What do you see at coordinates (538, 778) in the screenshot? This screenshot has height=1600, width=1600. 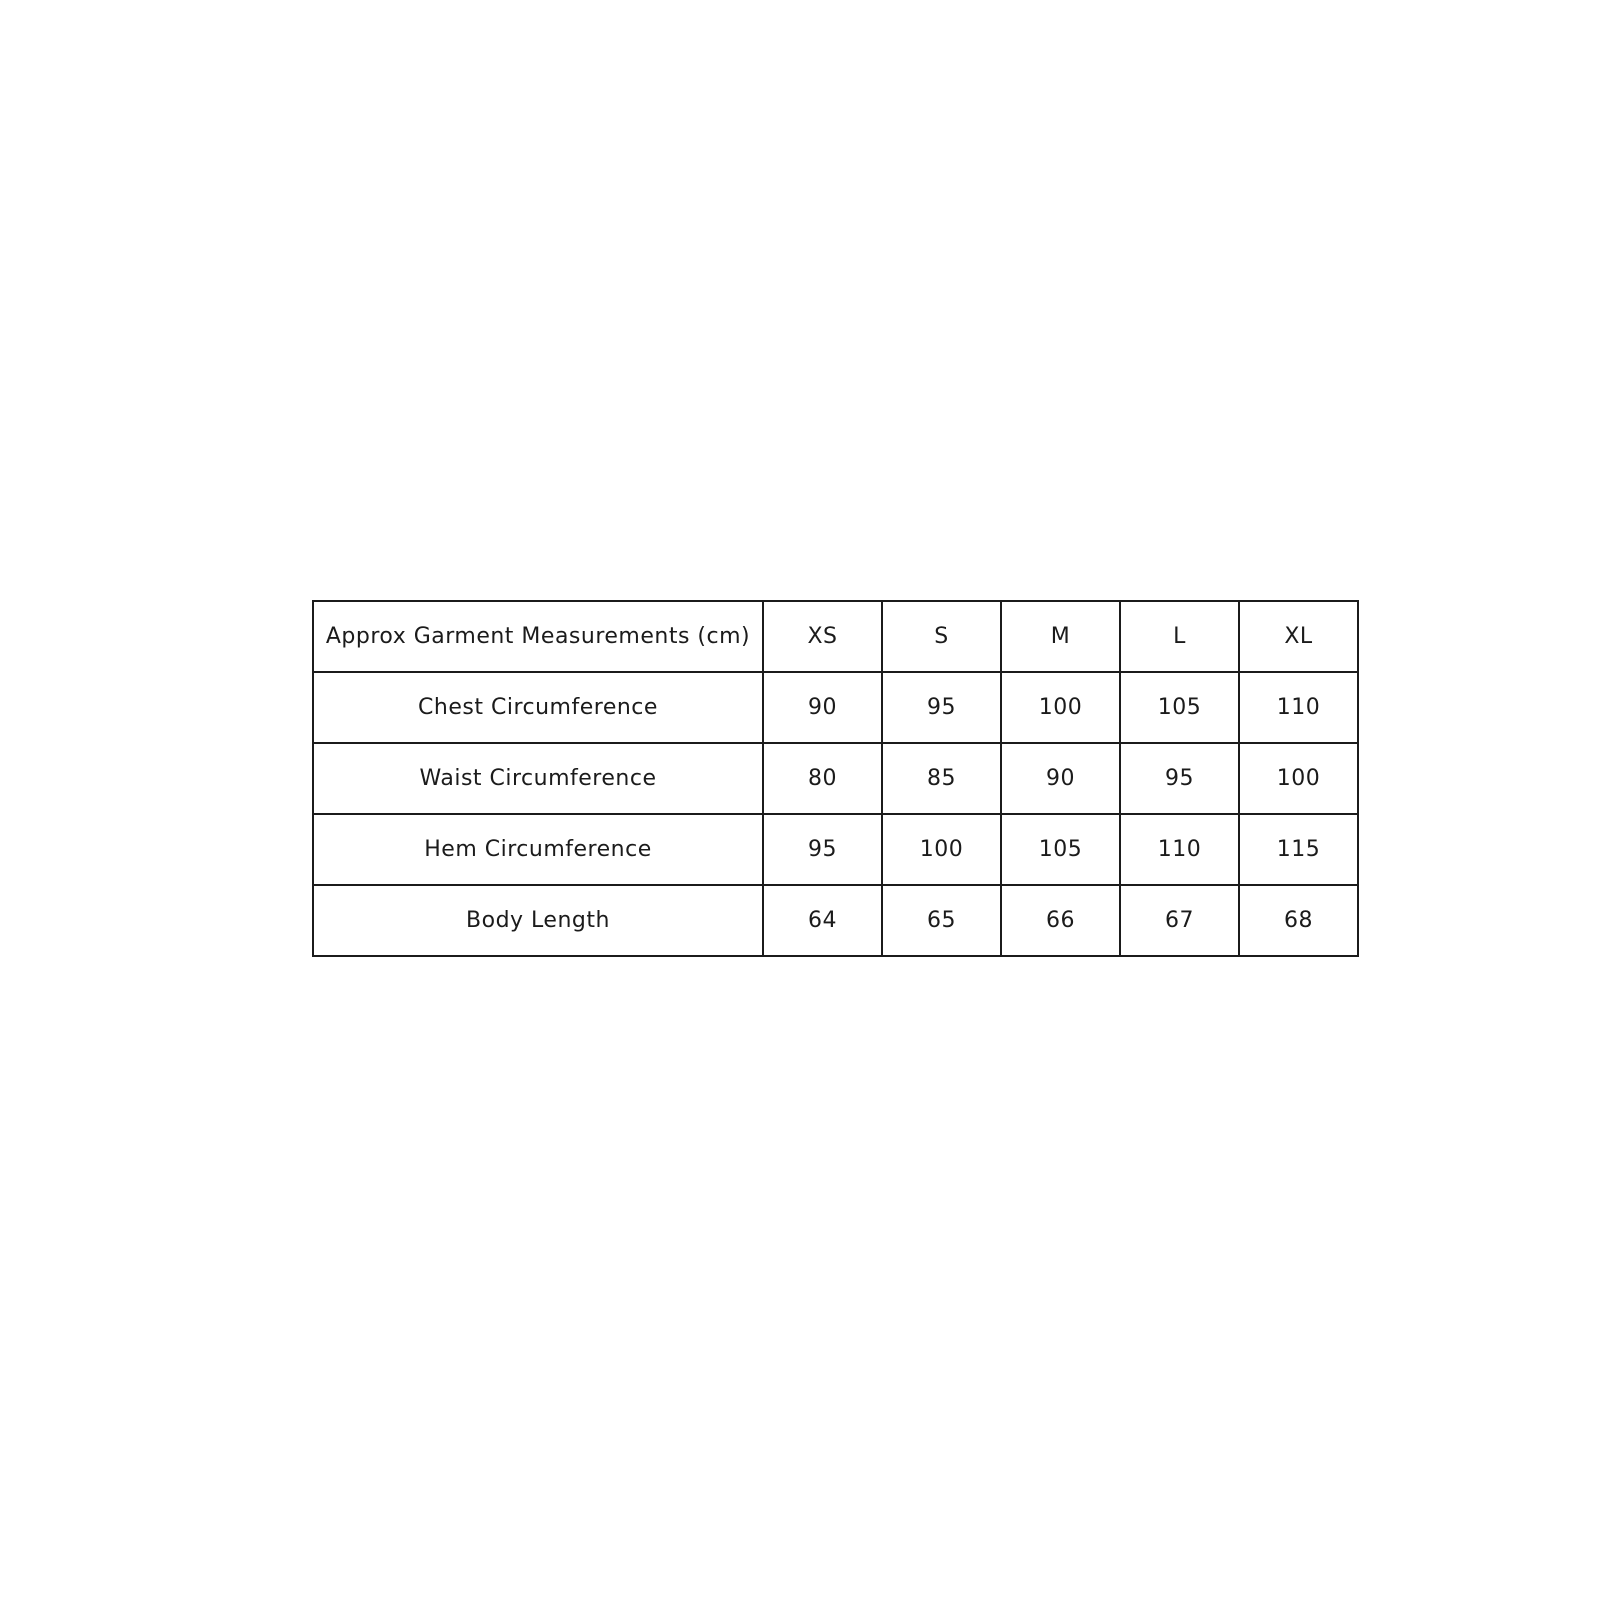 I see `row-label-waist: Waist Circumference` at bounding box center [538, 778].